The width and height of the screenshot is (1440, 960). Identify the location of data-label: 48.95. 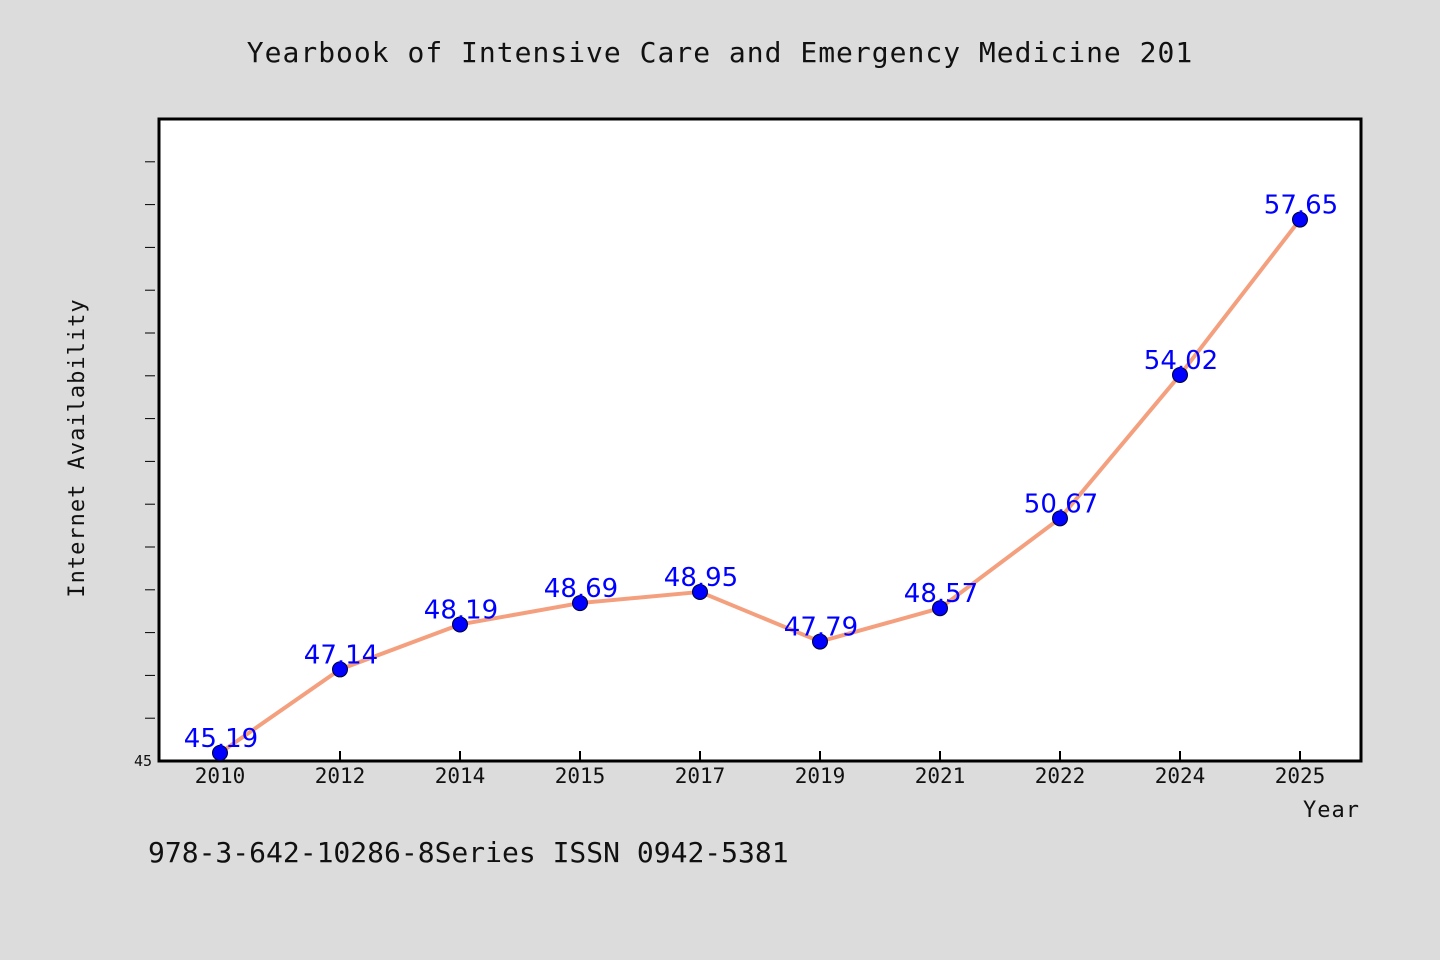
(701, 578).